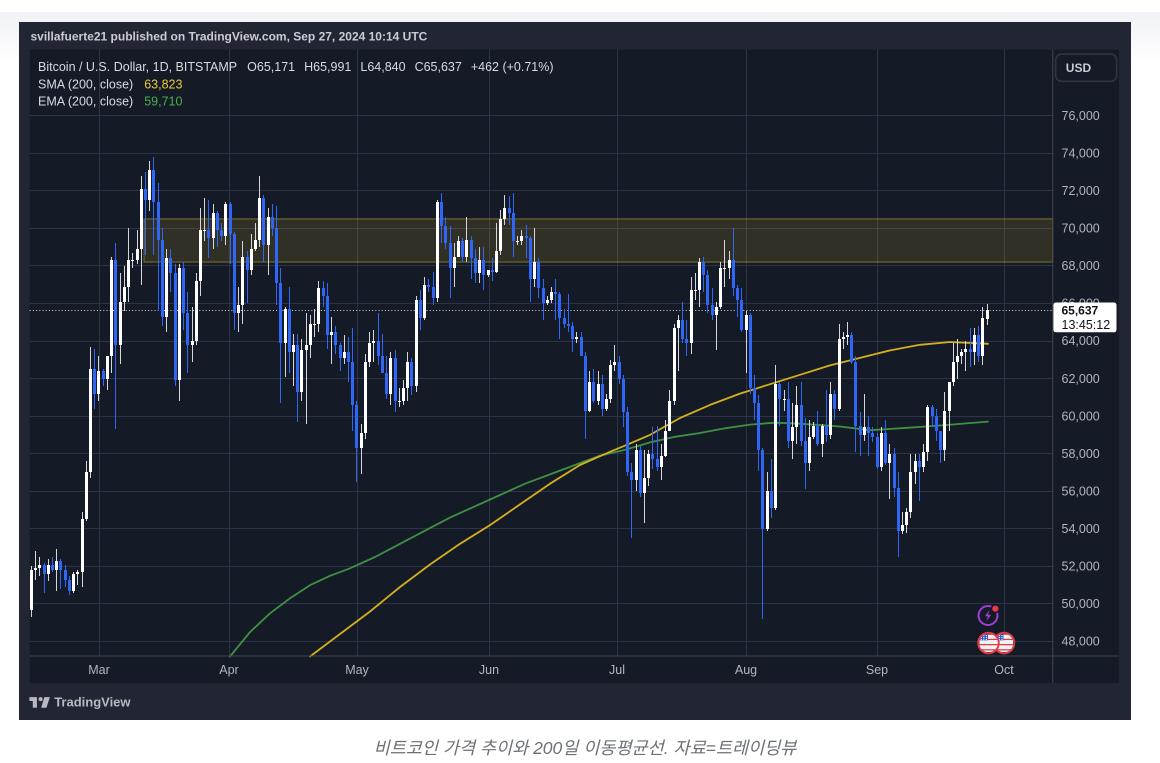  Describe the element at coordinates (1079, 68) in the screenshot. I see `svg-text: USD` at that location.